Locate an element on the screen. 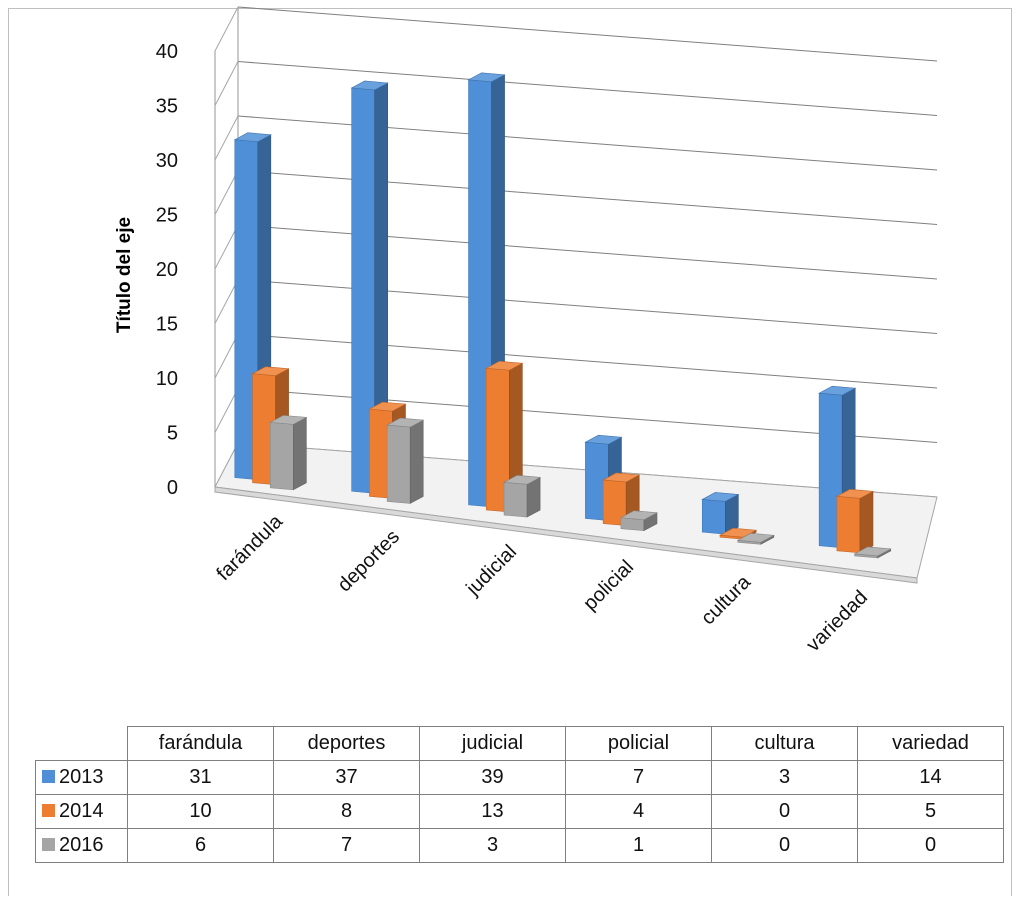 The height and width of the screenshot is (901, 1024). table-cell: 1 is located at coordinates (638, 845).